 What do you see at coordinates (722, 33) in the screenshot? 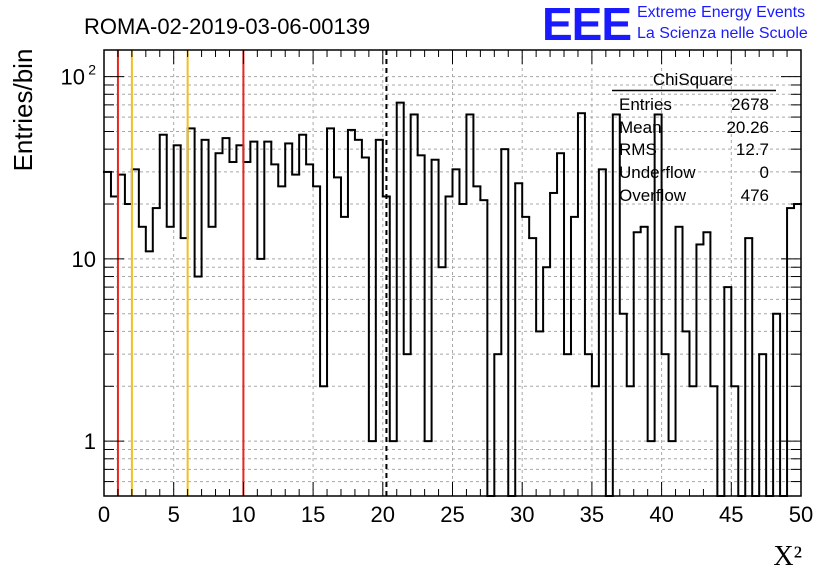
I see `logo-line-2: La Scienza nelle Scuole` at bounding box center [722, 33].